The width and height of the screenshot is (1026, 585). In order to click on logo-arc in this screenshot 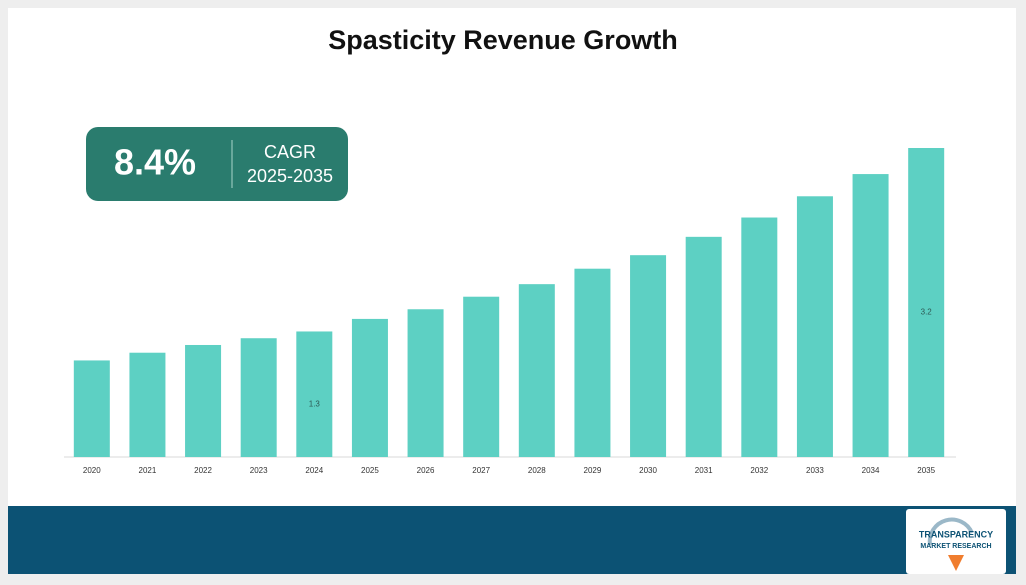, I will do `click(950, 531)`.